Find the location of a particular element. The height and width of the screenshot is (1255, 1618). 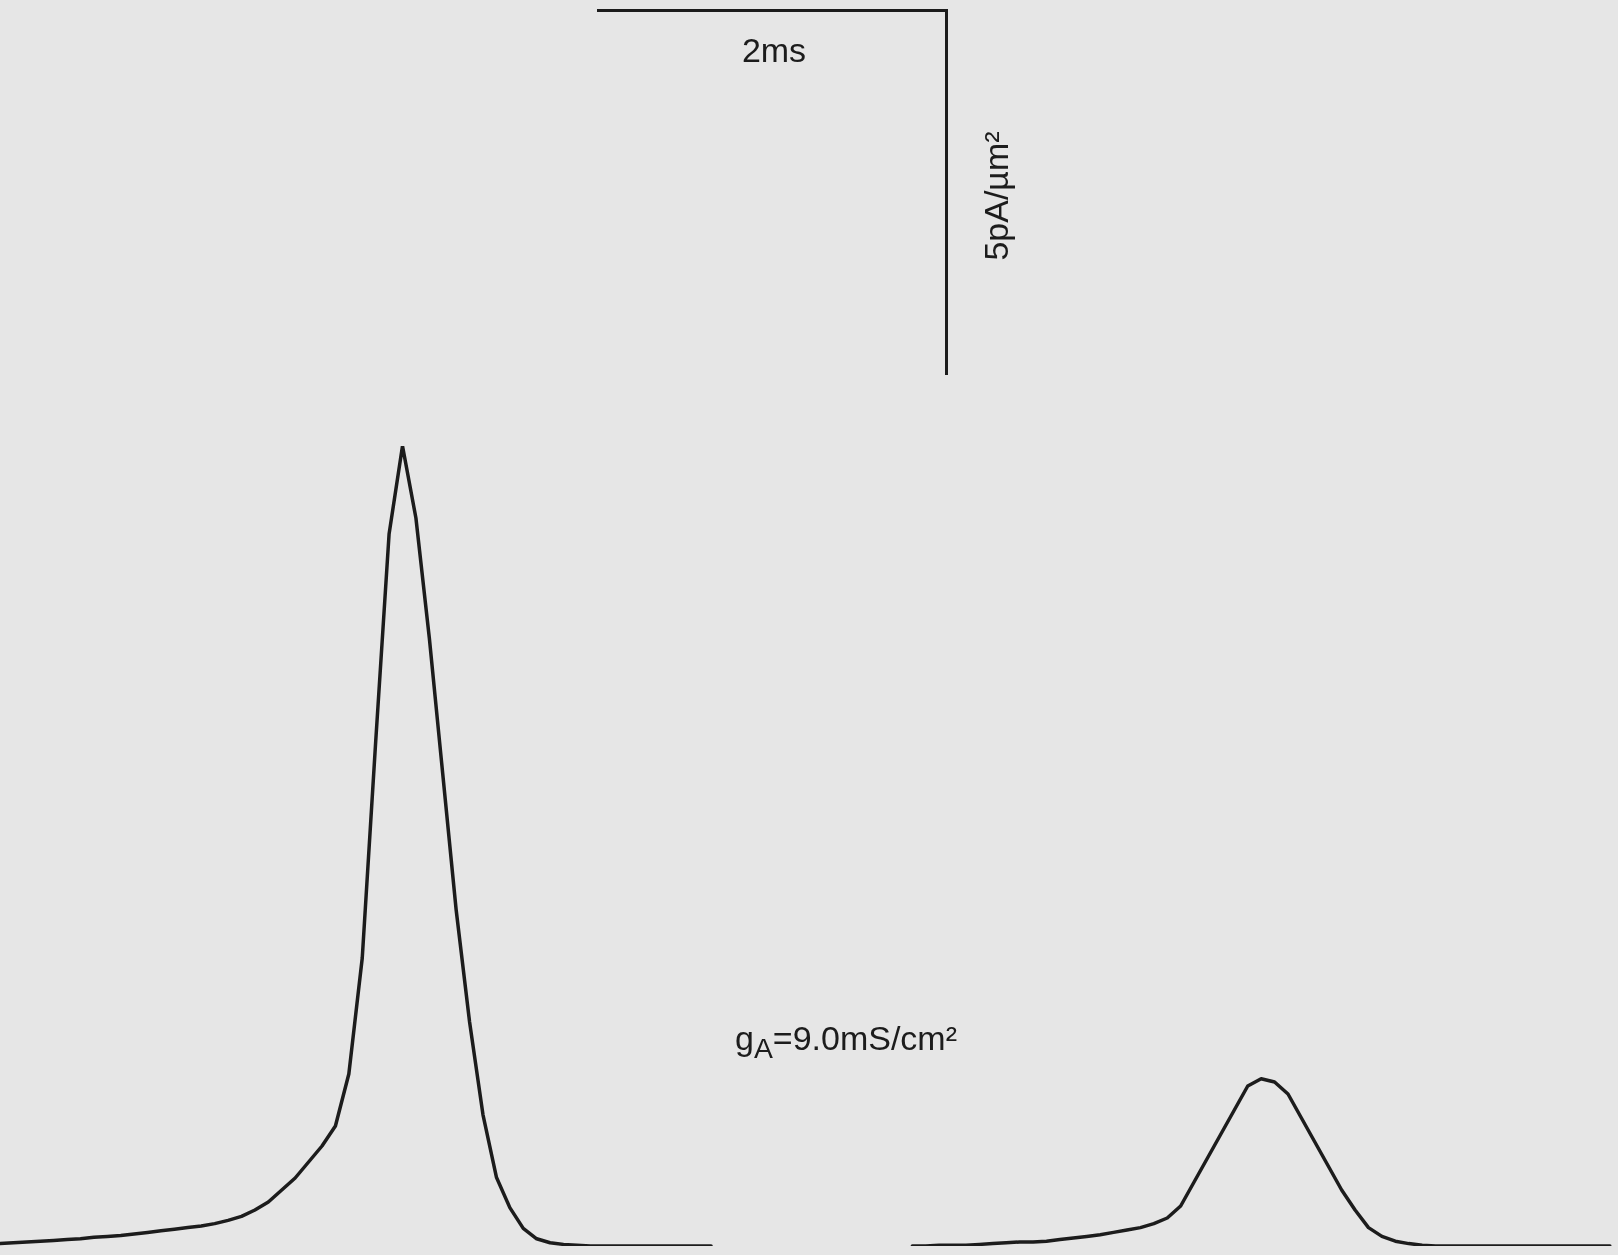

text: 5pA/µm² is located at coordinates (996, 196).